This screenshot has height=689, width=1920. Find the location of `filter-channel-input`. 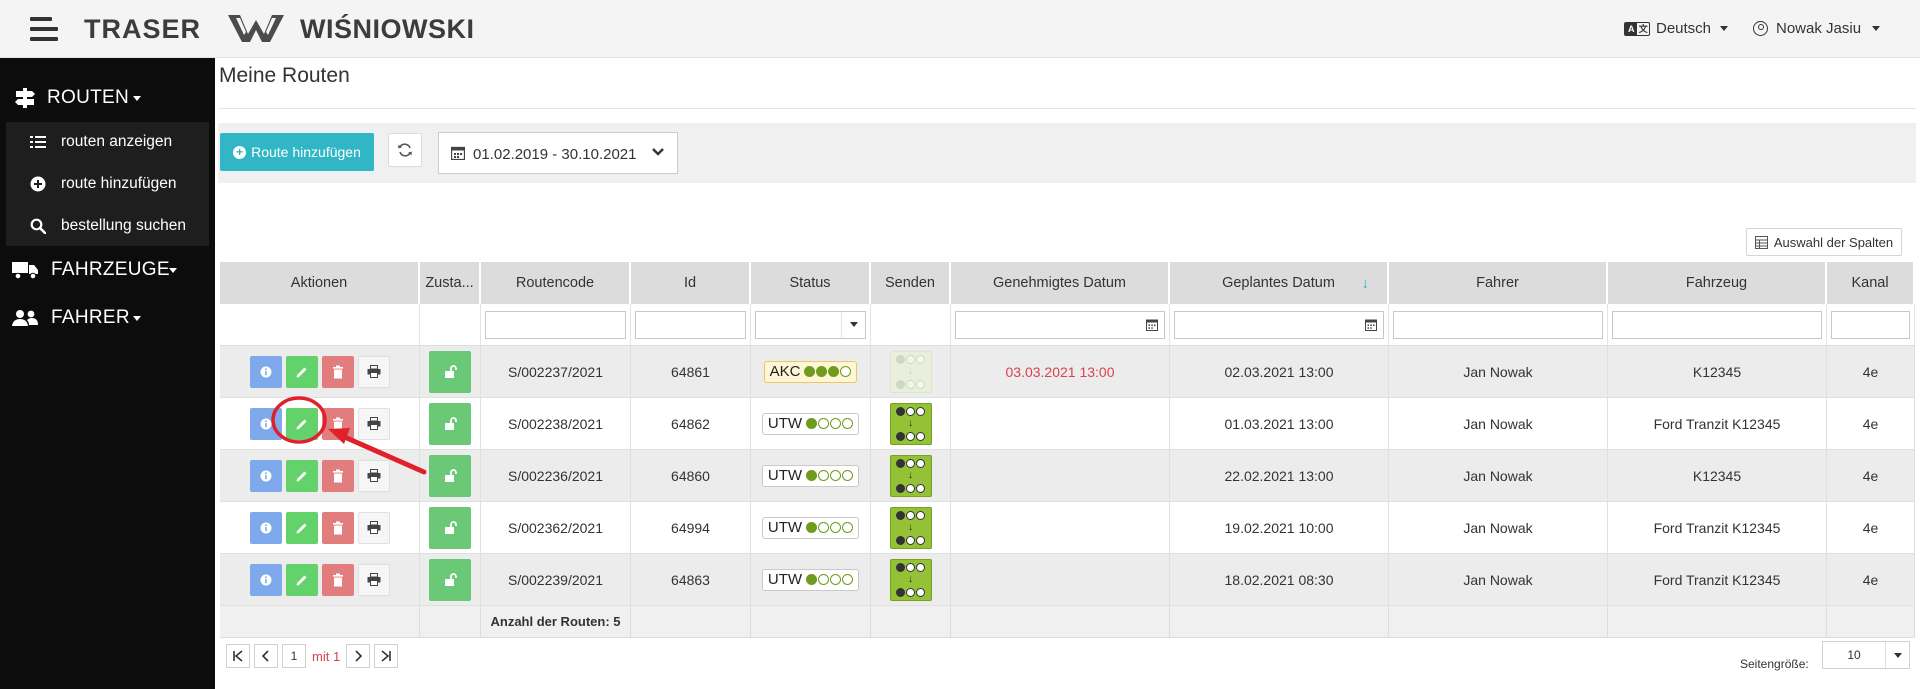

filter-channel-input is located at coordinates (1870, 324).